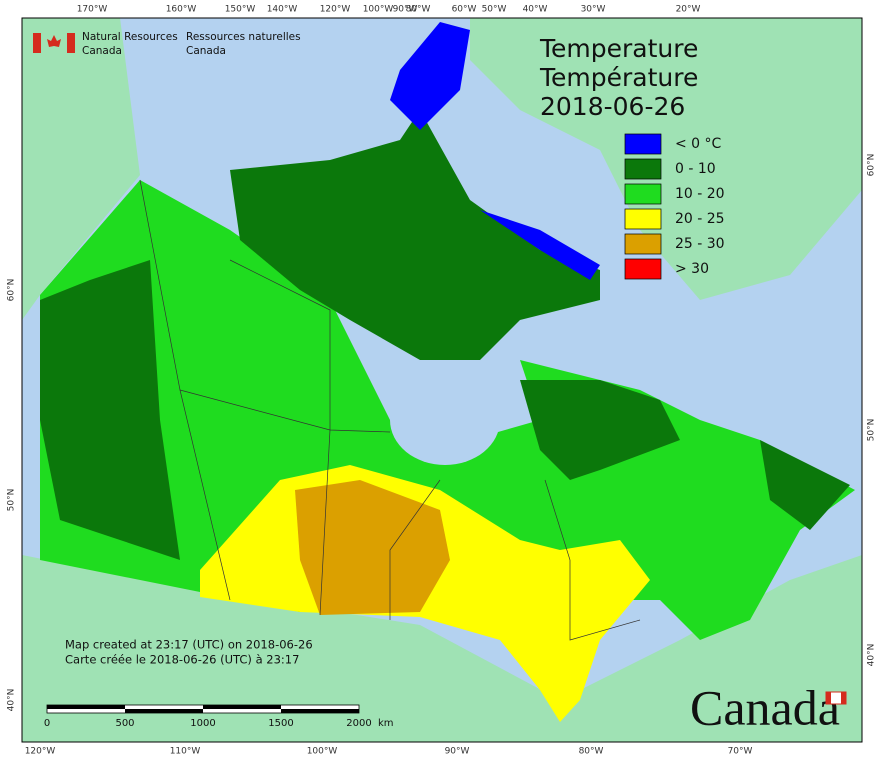  What do you see at coordinates (243, 37) in the screenshot?
I see `agency-fr: Ressources naturelles` at bounding box center [243, 37].